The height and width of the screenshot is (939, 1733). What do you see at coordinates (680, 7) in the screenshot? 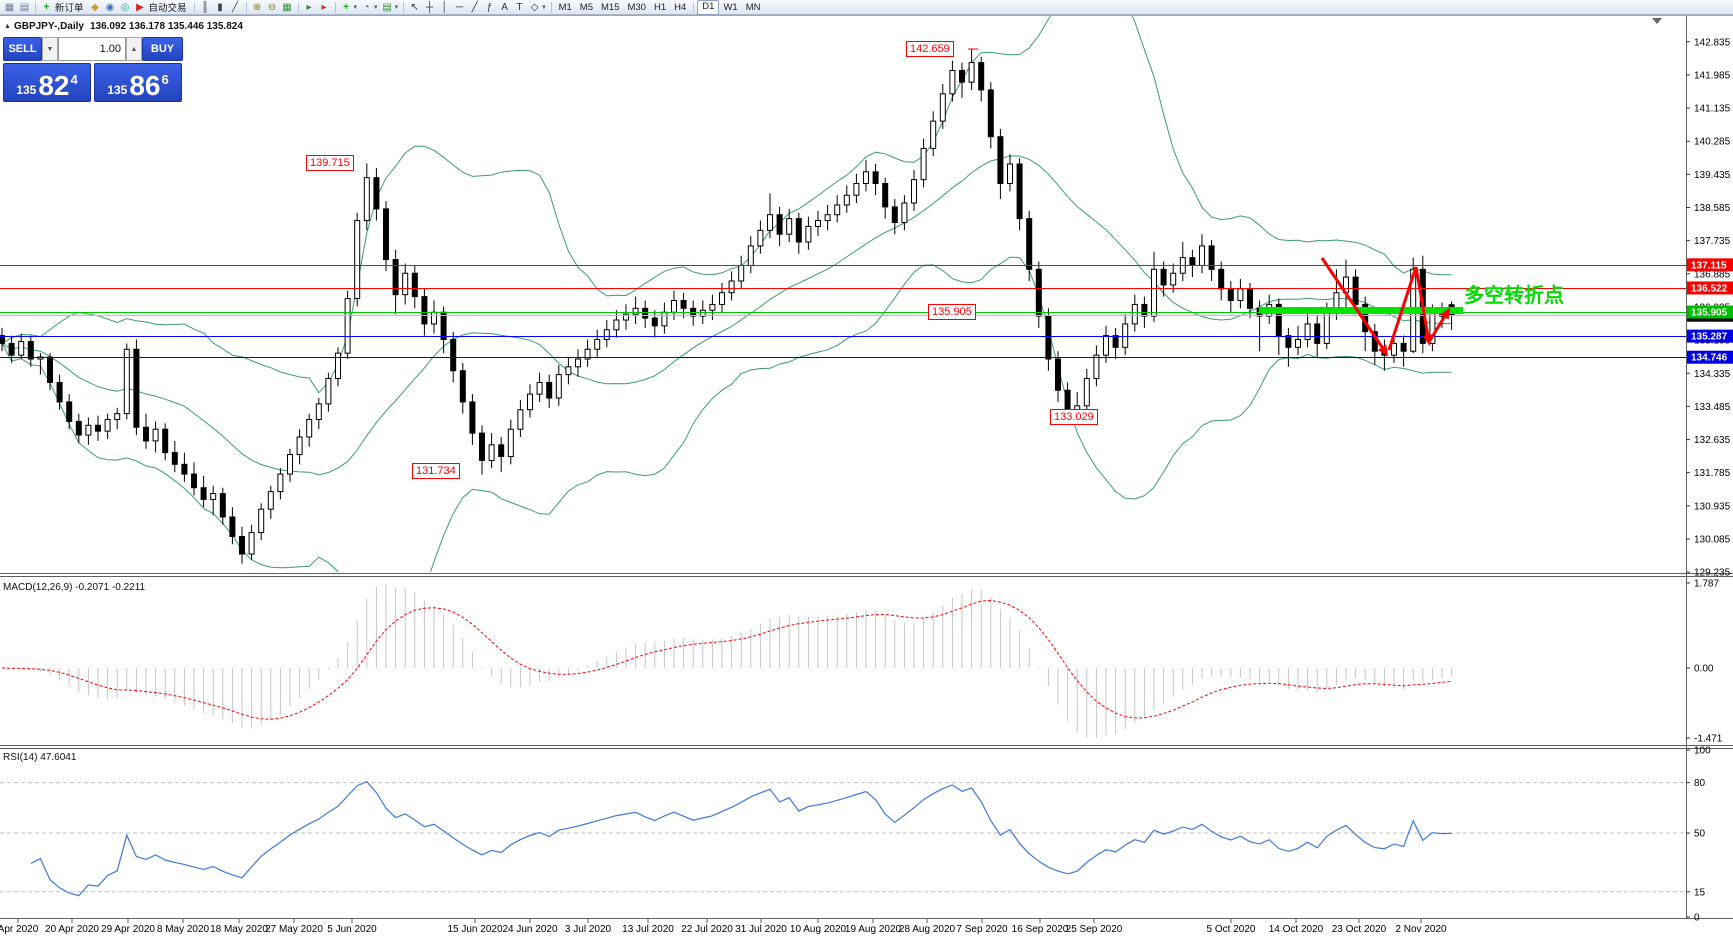
I see `timeframe-button-H4: H4` at bounding box center [680, 7].